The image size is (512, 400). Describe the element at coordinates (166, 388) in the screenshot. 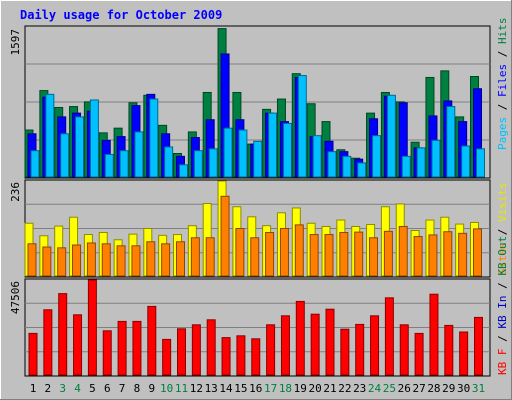

I see `x-tick-label-day-10: 10` at that location.